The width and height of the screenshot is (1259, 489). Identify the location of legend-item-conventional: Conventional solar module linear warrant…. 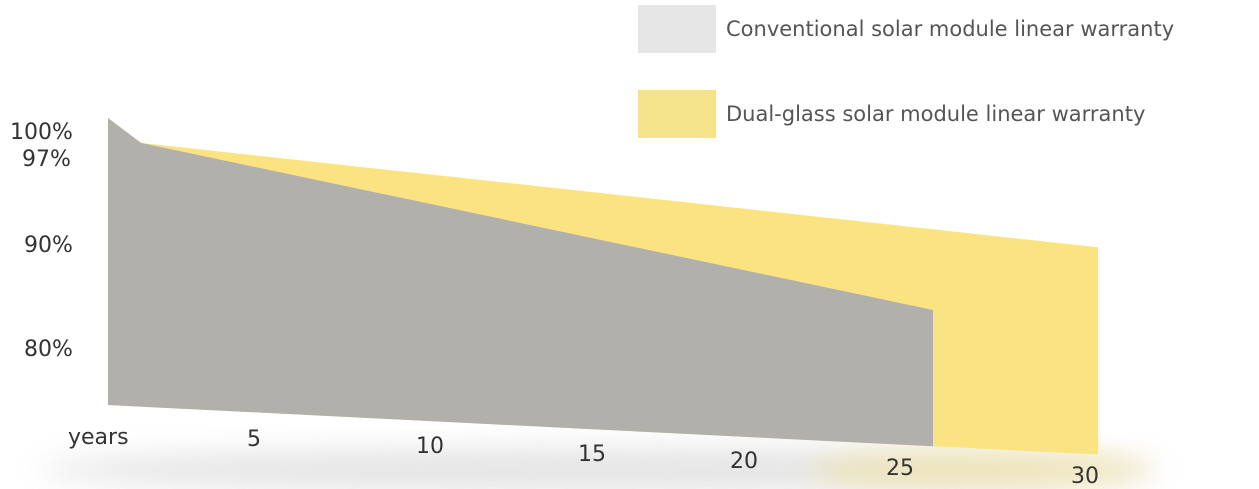
(906, 29).